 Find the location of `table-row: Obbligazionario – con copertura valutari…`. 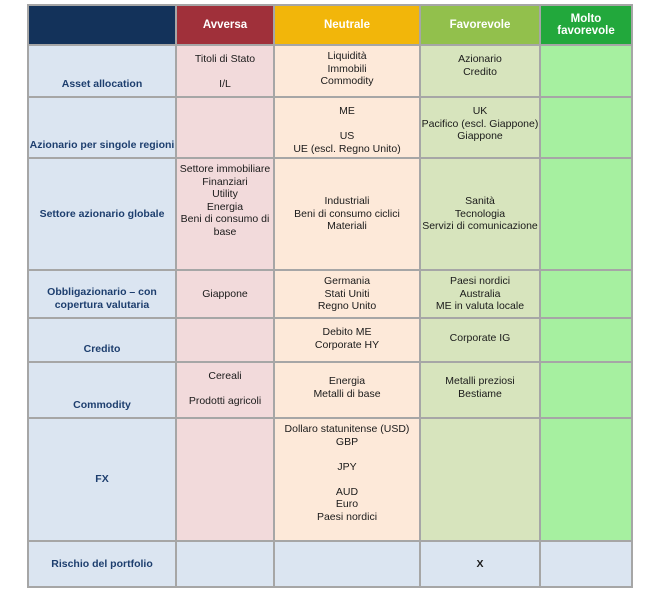

table-row: Obbligazionario – con copertura valutari… is located at coordinates (330, 294).